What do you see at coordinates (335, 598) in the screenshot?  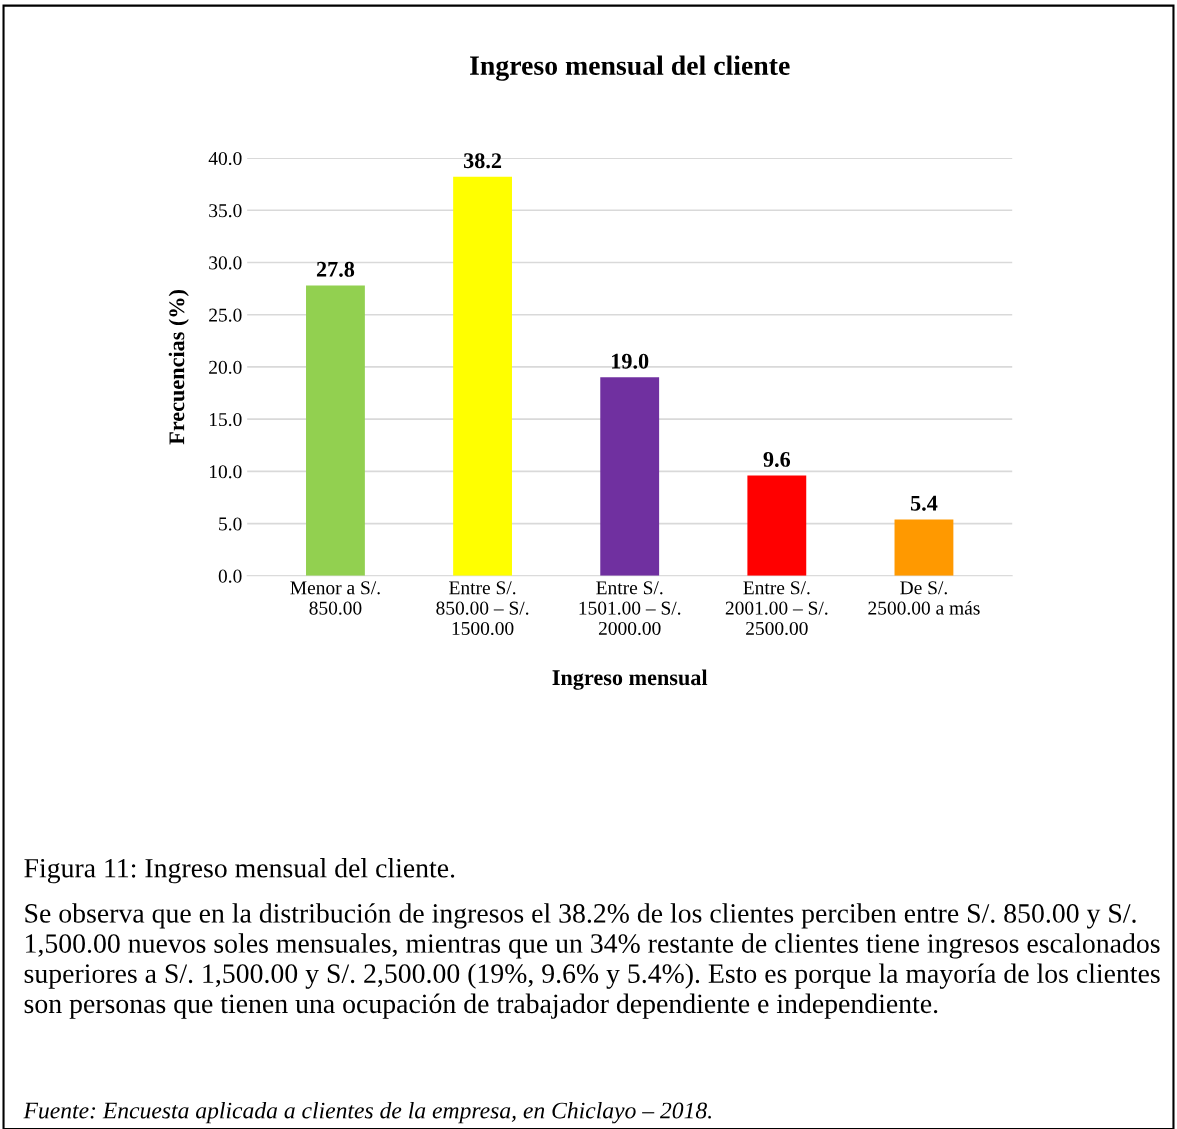 I see `x-tick-label: Menor a S/. 850.00` at bounding box center [335, 598].